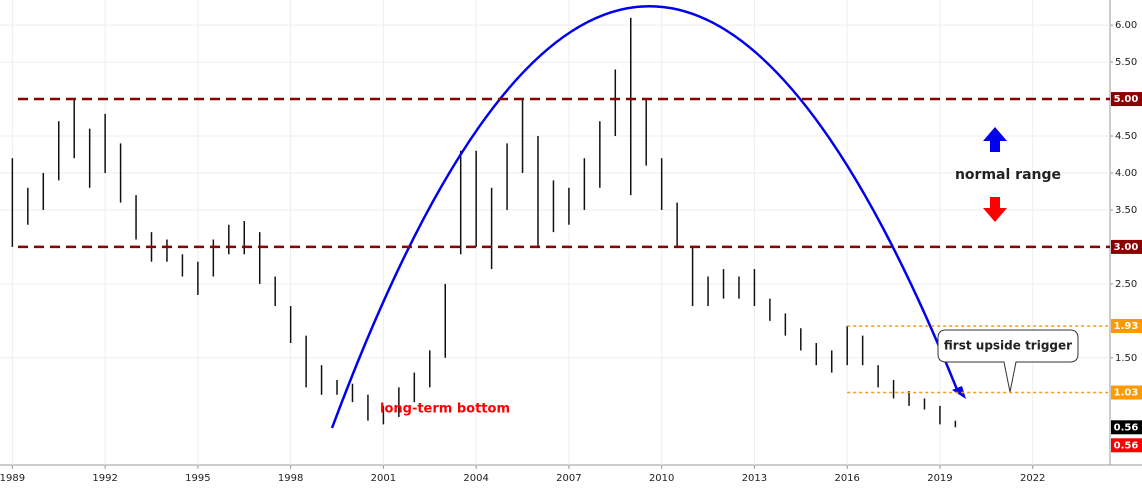 The height and width of the screenshot is (493, 1142). Describe the element at coordinates (1008, 346) in the screenshot. I see `annotation: first upside trigger` at that location.